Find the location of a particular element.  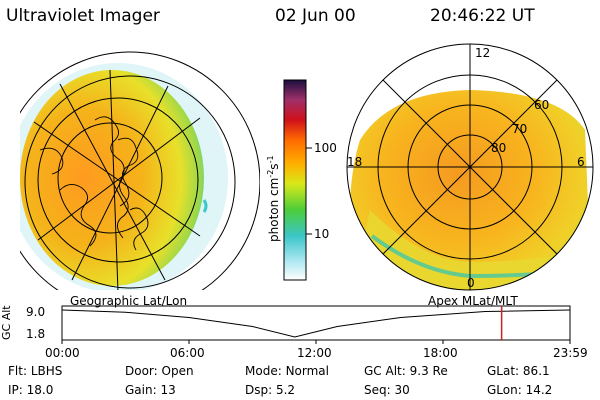

altitude-series-line is located at coordinates (315, 323).